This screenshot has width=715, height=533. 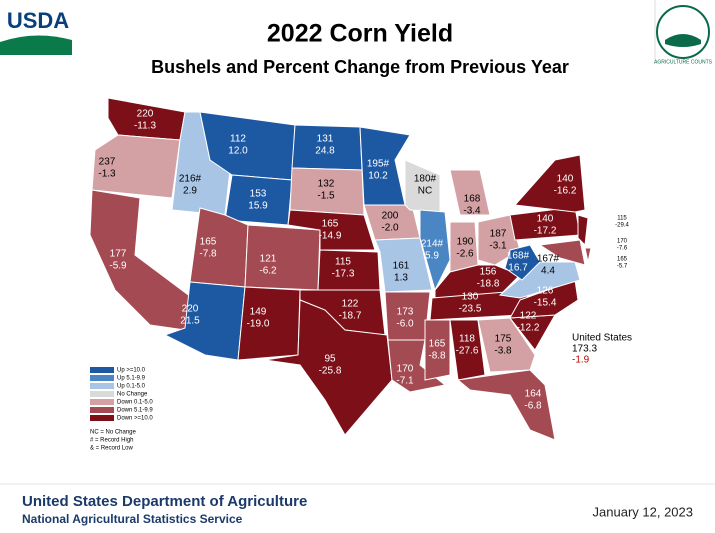 What do you see at coordinates (545, 303) in the screenshot?
I see `state-change: -15.4` at bounding box center [545, 303].